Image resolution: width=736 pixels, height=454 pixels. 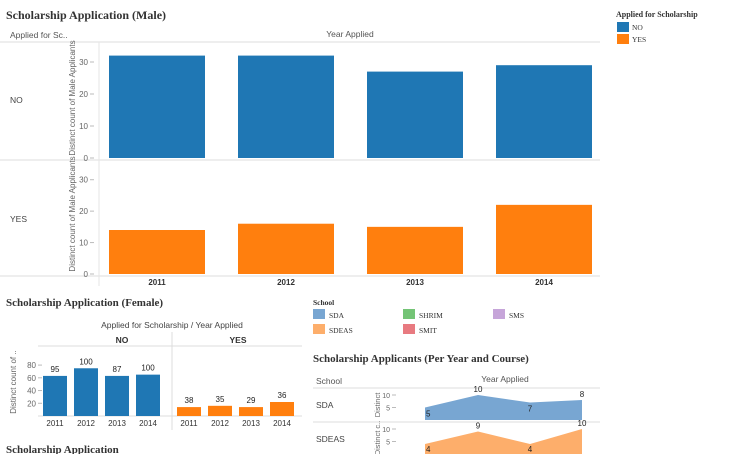 I want to click on female-bar-yes-2014, so click(x=282, y=409).